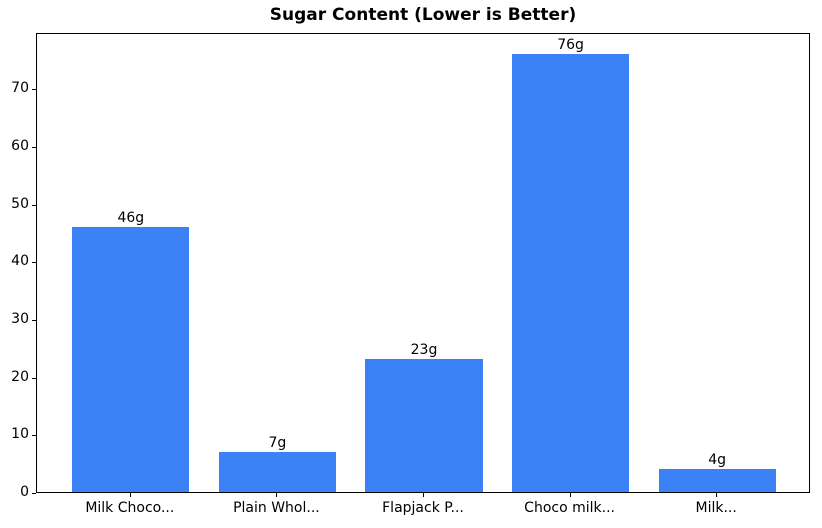  What do you see at coordinates (20, 88) in the screenshot?
I see `y-tick-label: 70` at bounding box center [20, 88].